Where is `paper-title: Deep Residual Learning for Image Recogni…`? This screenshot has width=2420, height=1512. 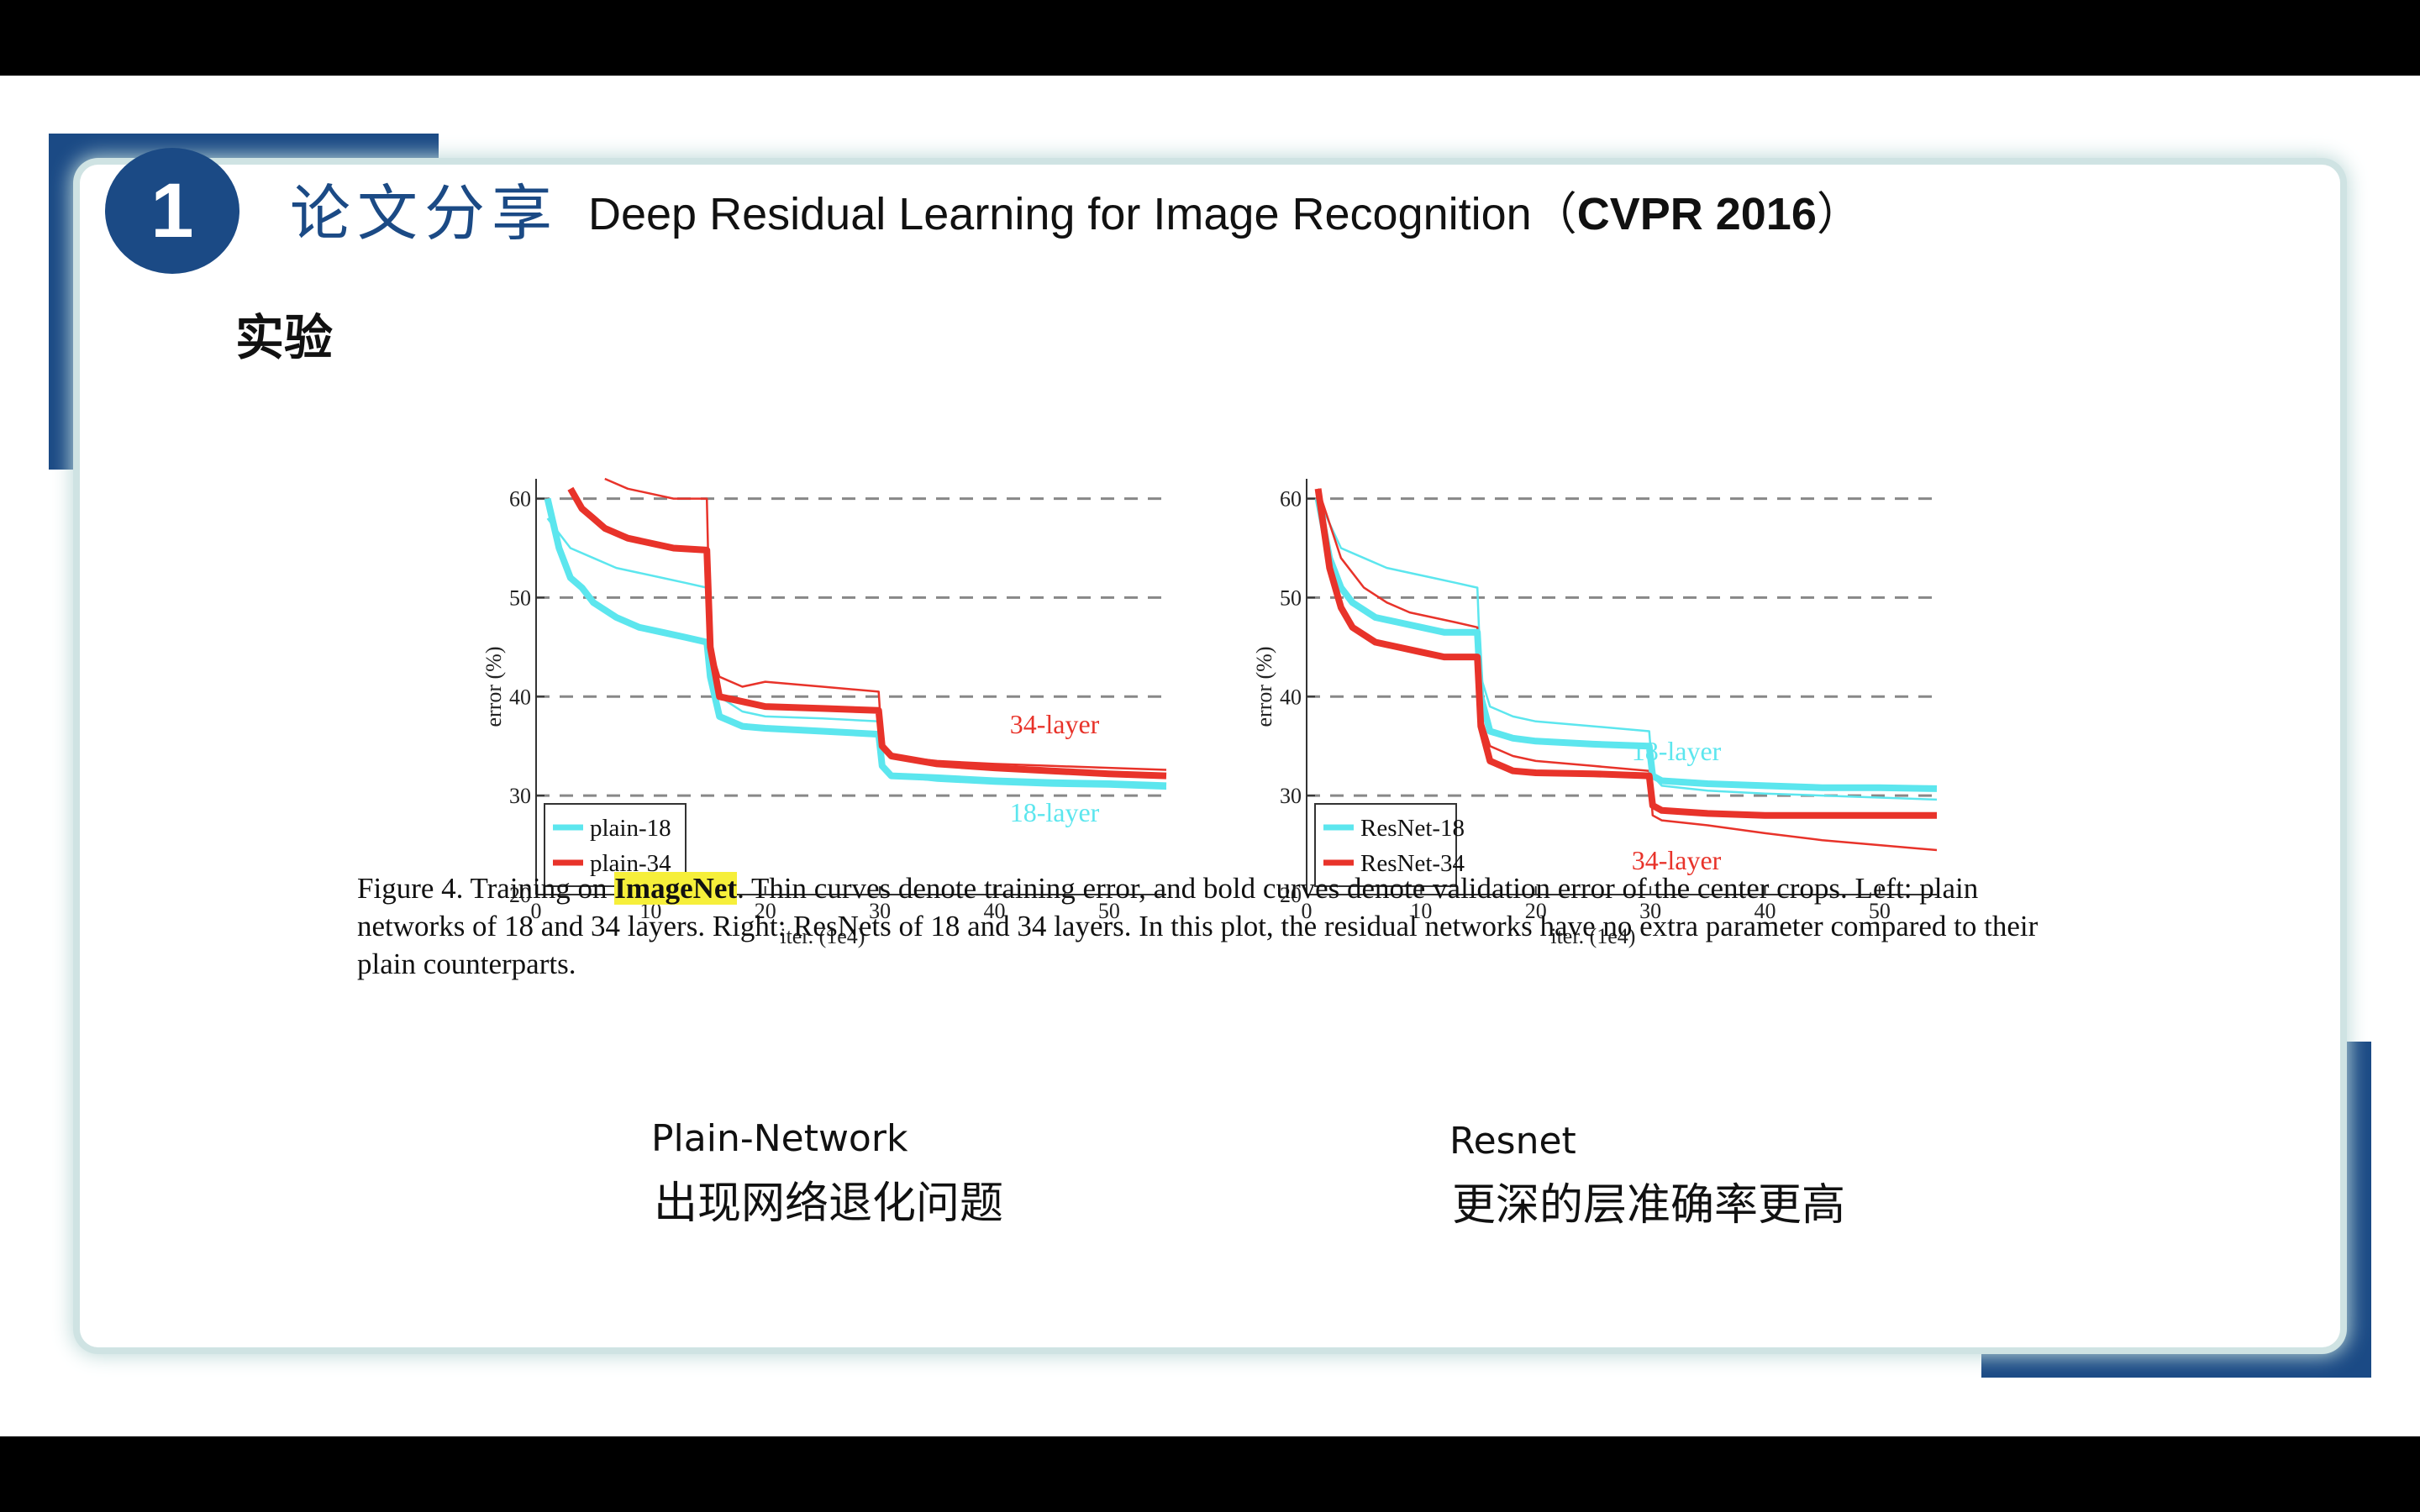 paper-title: Deep Residual Learning for Image Recogni… is located at coordinates (1060, 214).